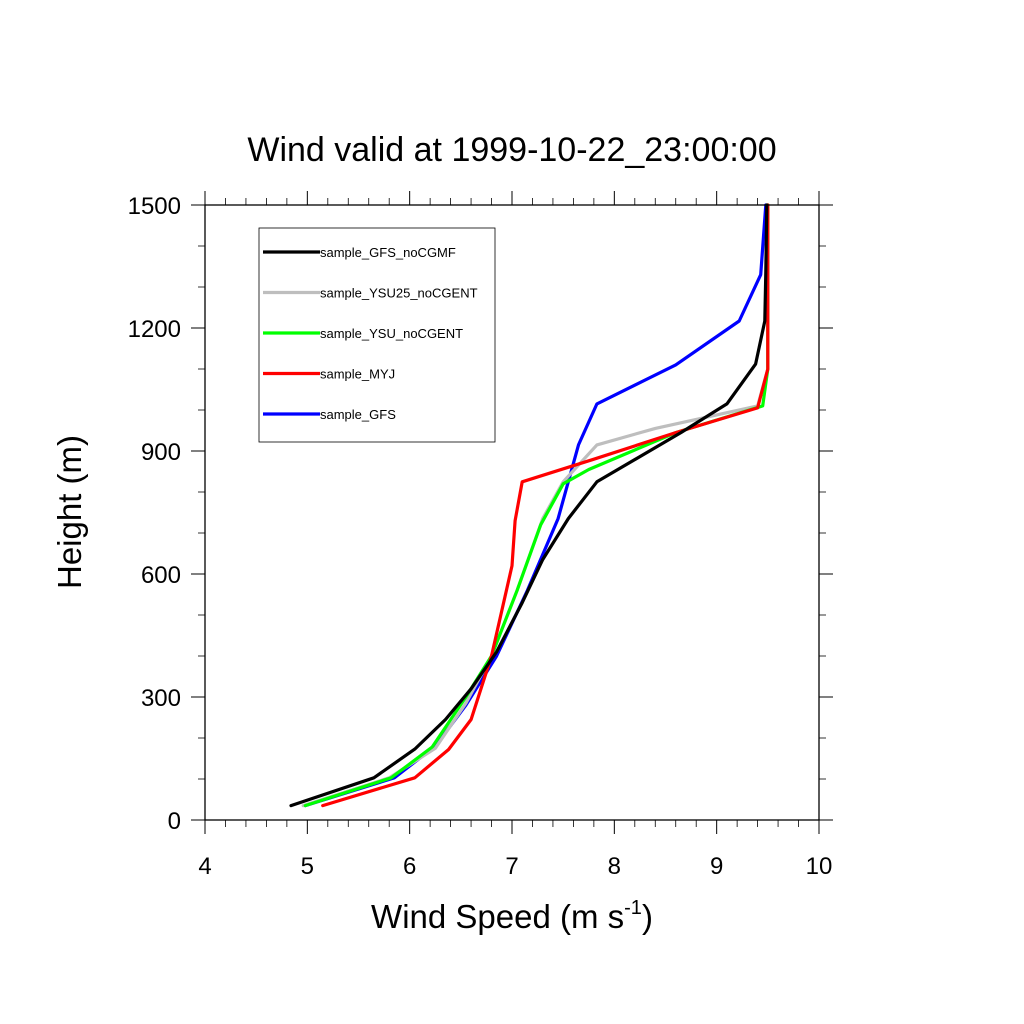  What do you see at coordinates (819, 866) in the screenshot?
I see `x-tick-label: 10` at bounding box center [819, 866].